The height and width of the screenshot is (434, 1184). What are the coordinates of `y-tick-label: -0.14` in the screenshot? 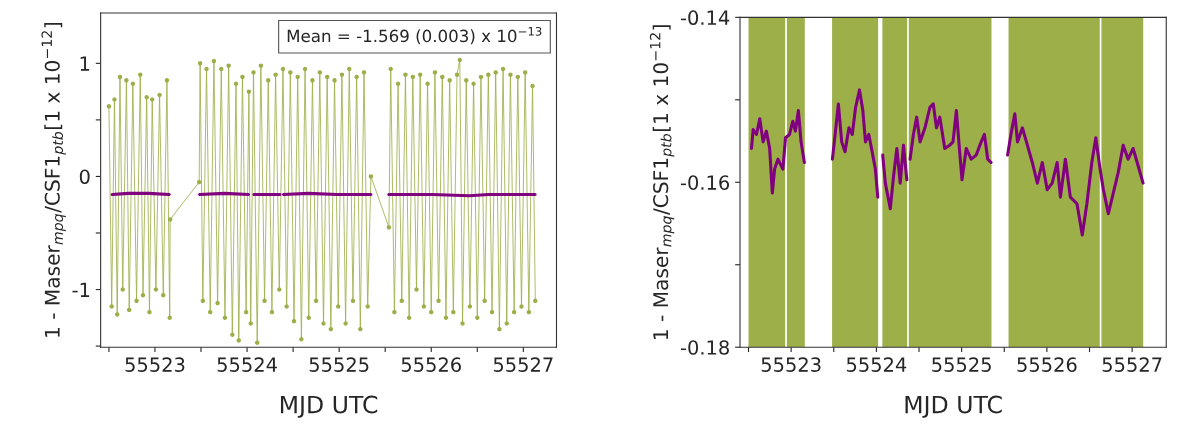 It's located at (705, 18).